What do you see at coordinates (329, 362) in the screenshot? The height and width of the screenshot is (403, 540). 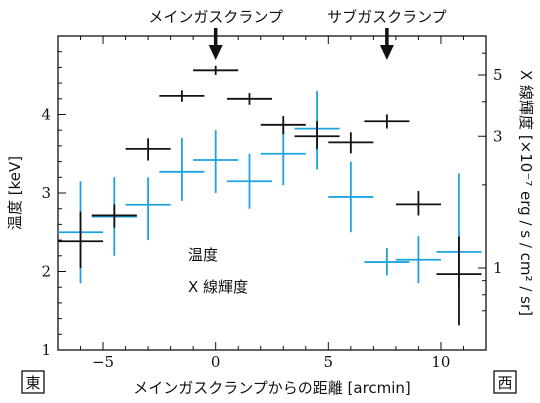 I see `x-tick-label: 5` at bounding box center [329, 362].